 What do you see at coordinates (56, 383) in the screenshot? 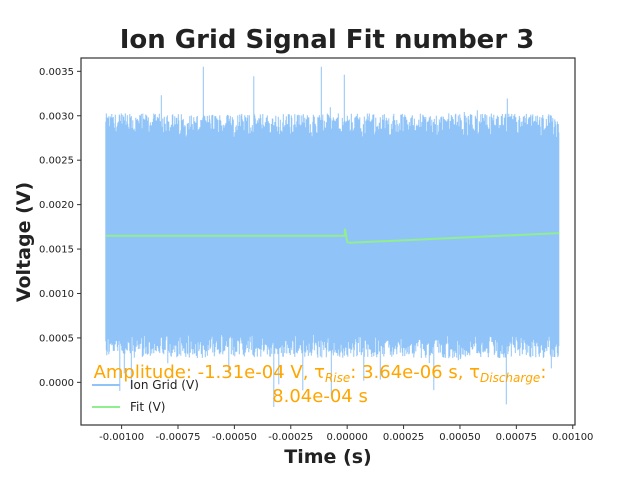
I see `y-tick-label: 0.0000` at bounding box center [56, 383].